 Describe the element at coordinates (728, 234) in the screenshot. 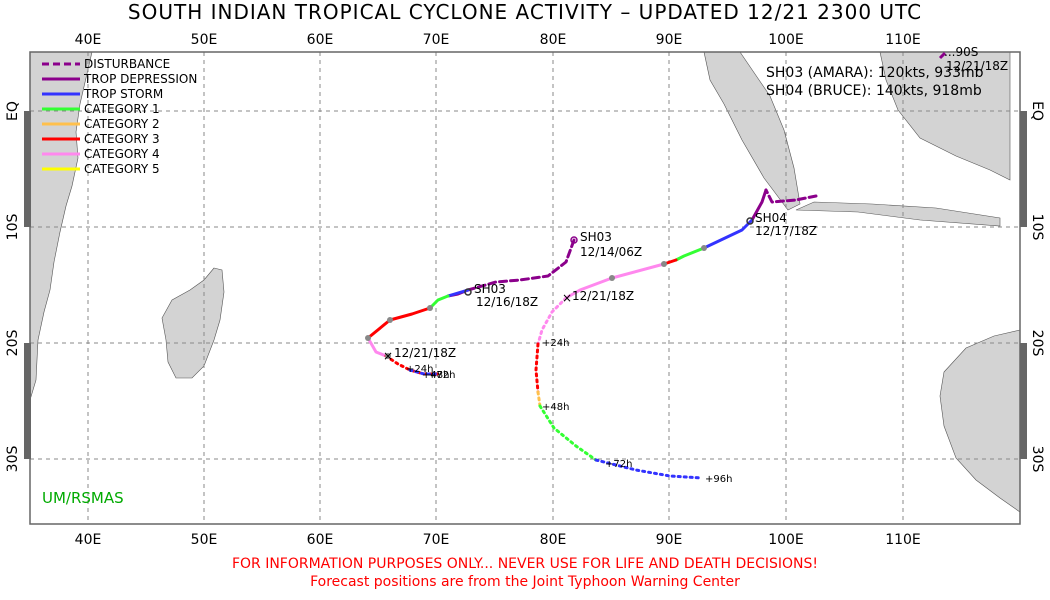

I see `sh04-tropstorm-segment` at that location.